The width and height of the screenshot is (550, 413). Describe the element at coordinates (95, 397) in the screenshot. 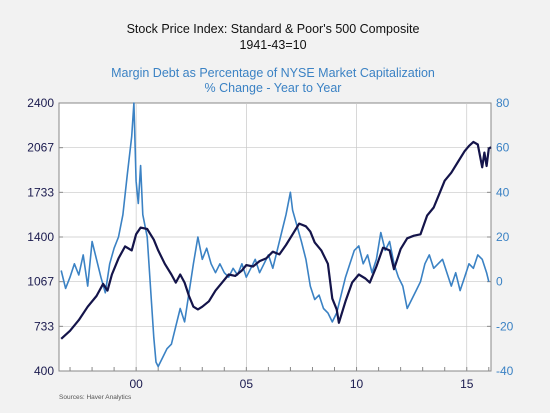

I see `source-note: Sources: Haver Analytics` at that location.